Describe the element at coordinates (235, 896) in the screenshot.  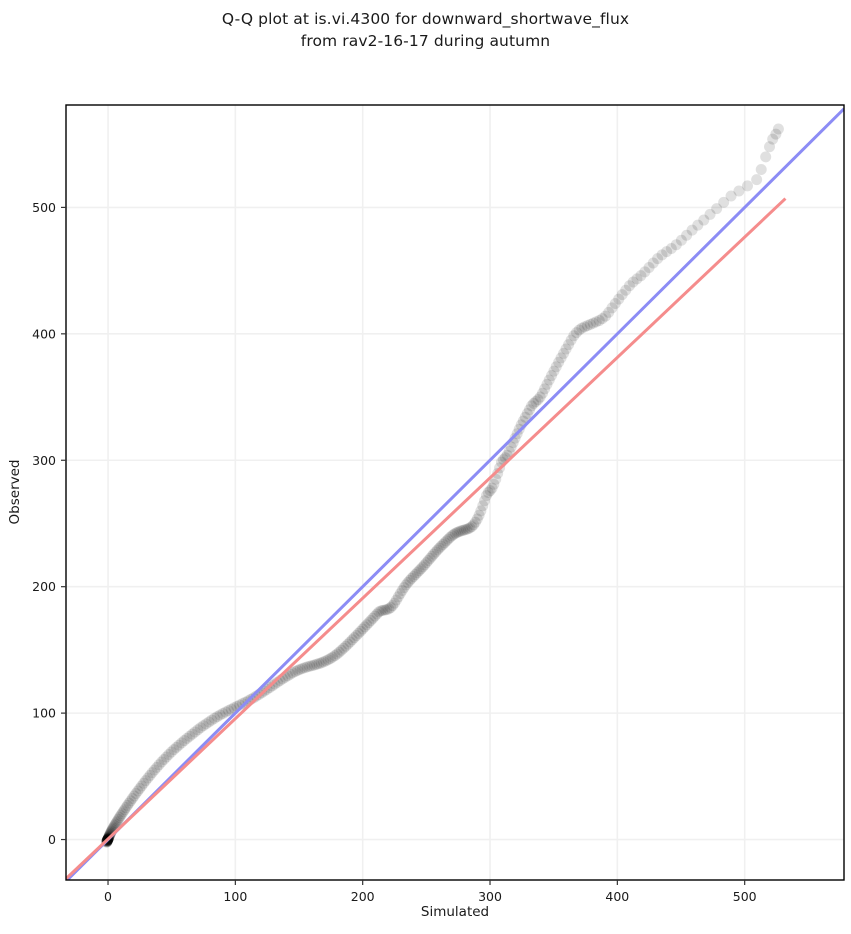
I see `x-tick-label: 100` at that location.